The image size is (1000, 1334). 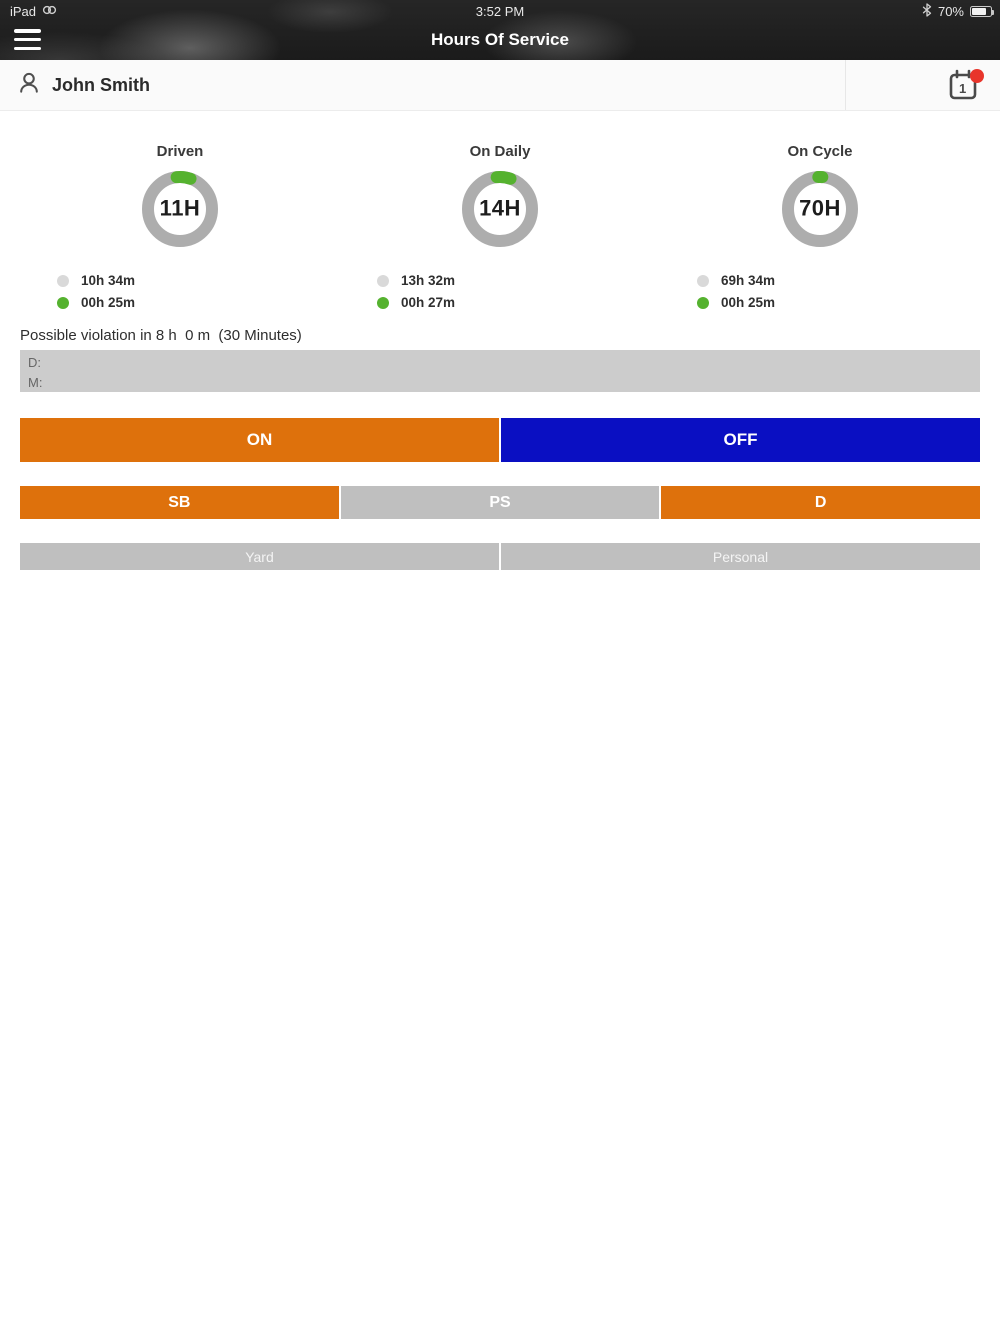 What do you see at coordinates (23, 11) in the screenshot?
I see `device-label: iPad` at bounding box center [23, 11].